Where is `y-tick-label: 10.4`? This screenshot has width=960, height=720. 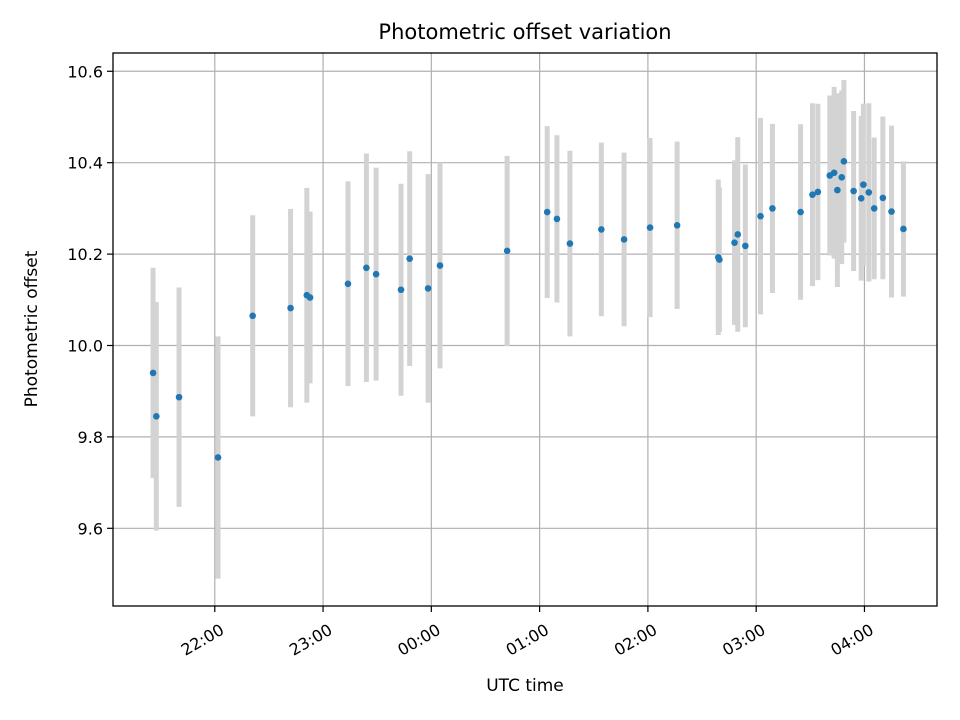
y-tick-label: 10.4 is located at coordinates (85, 163).